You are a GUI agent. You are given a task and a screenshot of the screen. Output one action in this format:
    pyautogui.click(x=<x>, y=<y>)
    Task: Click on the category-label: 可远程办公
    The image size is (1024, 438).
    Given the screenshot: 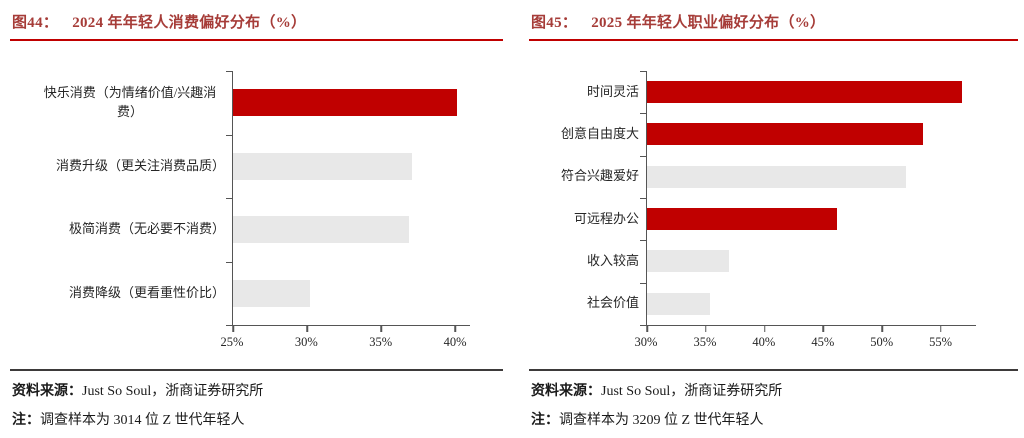 What is the action you would take?
    pyautogui.click(x=606, y=218)
    